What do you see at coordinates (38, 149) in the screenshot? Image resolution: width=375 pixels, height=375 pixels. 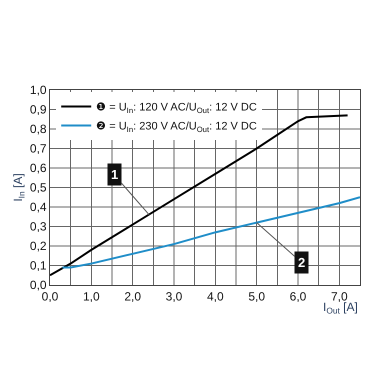 I see `y-tick-label: 0,7` at bounding box center [38, 149].